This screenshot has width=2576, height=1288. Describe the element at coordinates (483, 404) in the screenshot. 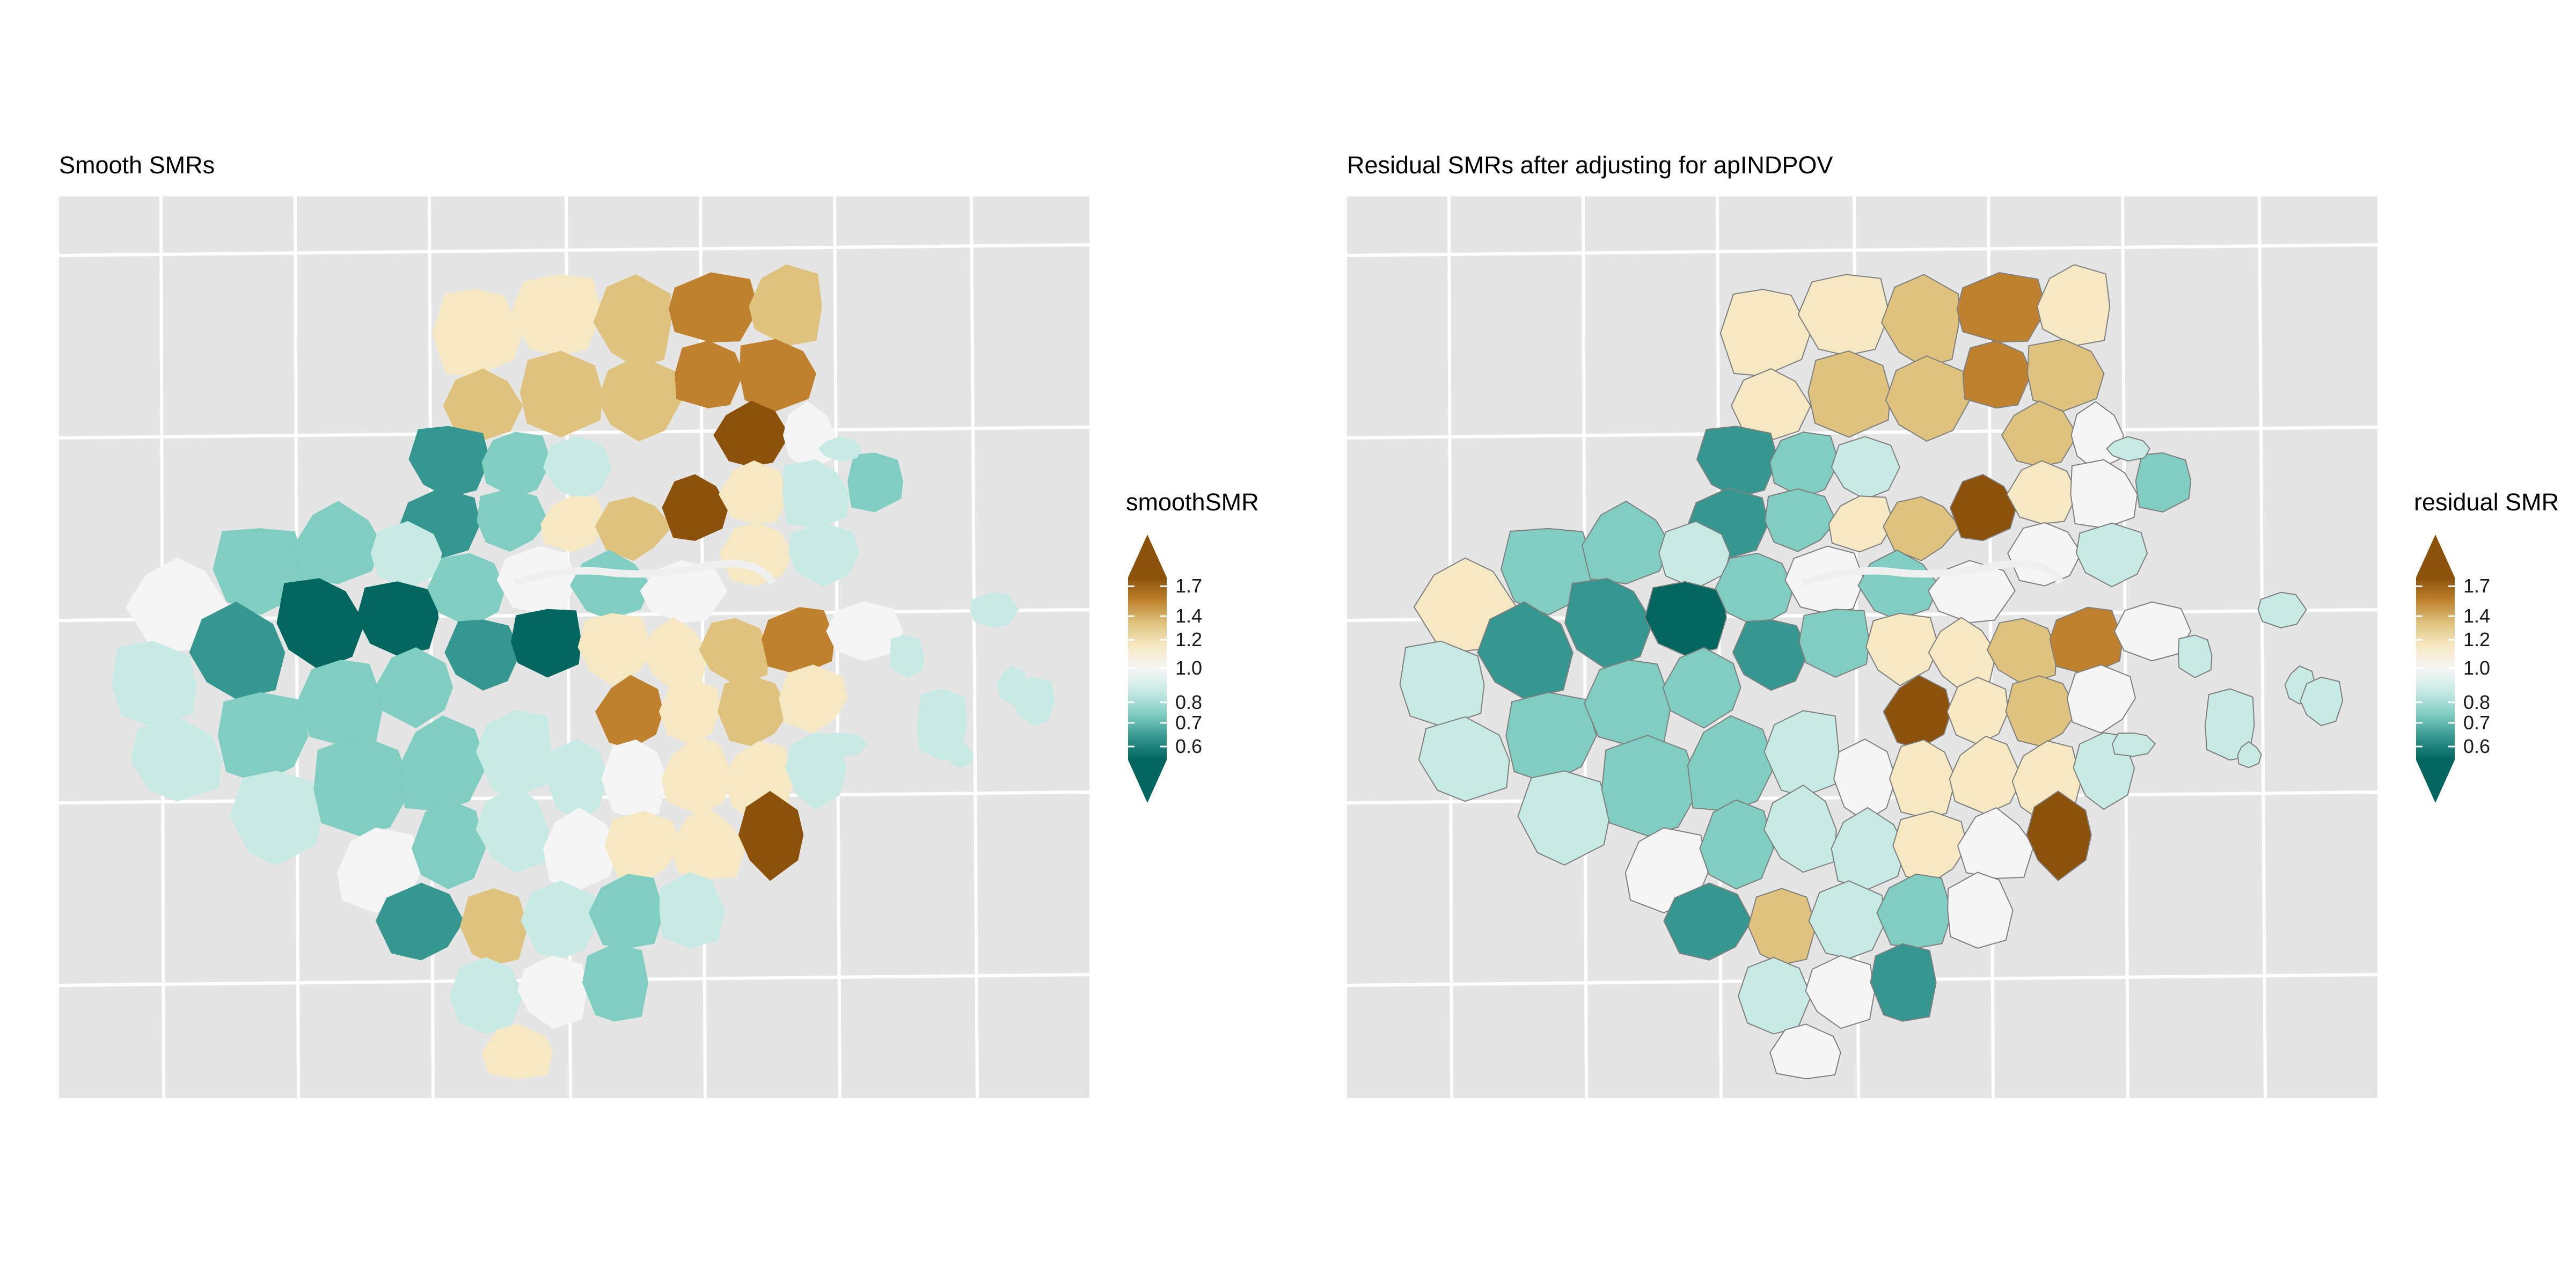

I see `region-n6` at that location.